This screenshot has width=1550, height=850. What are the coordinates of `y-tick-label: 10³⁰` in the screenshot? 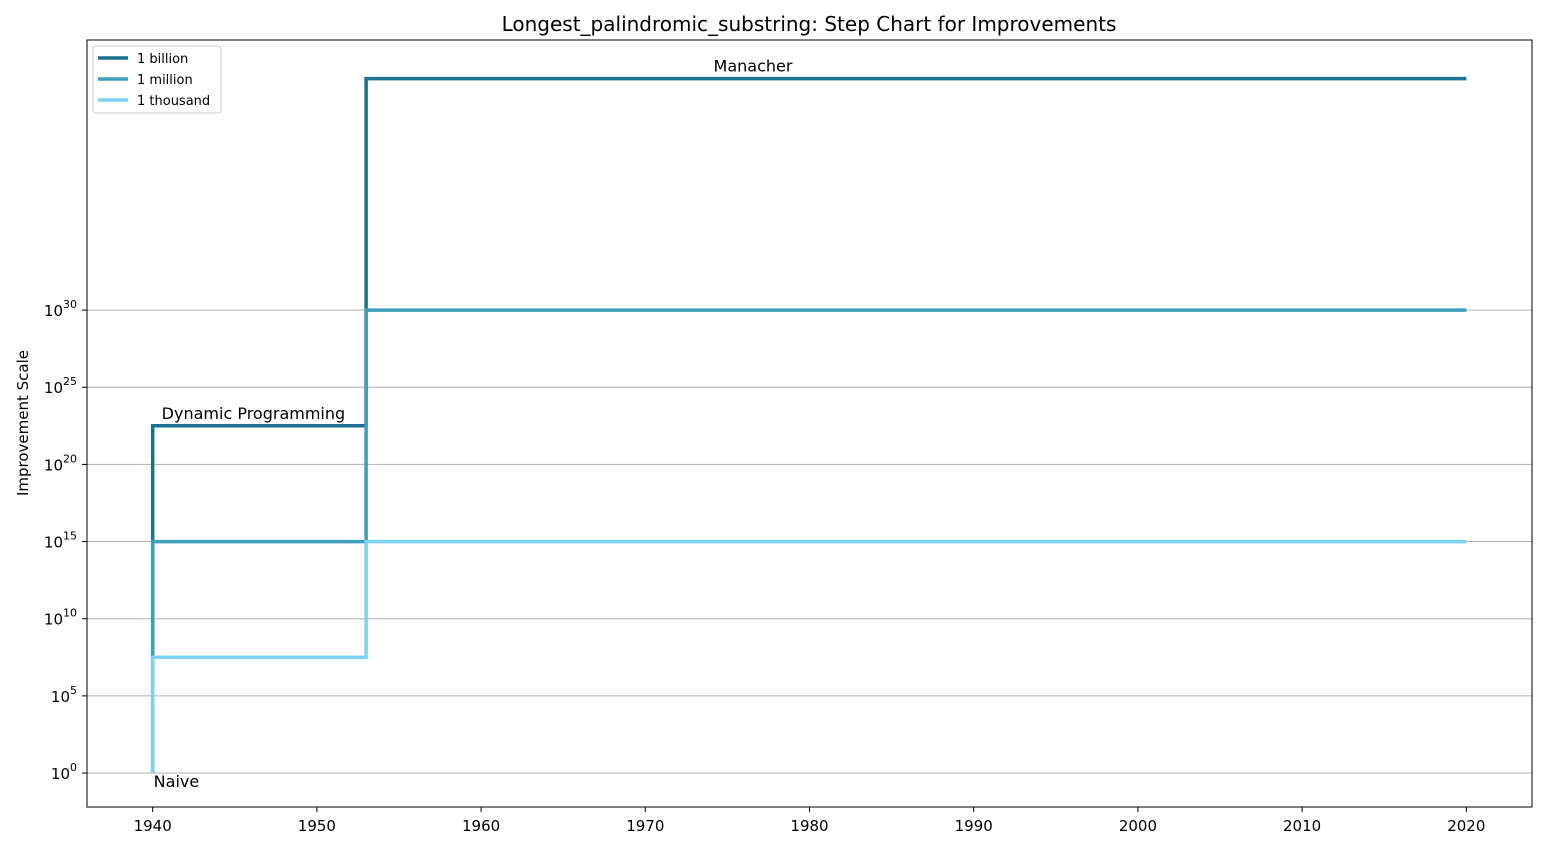 It's located at (60, 309).